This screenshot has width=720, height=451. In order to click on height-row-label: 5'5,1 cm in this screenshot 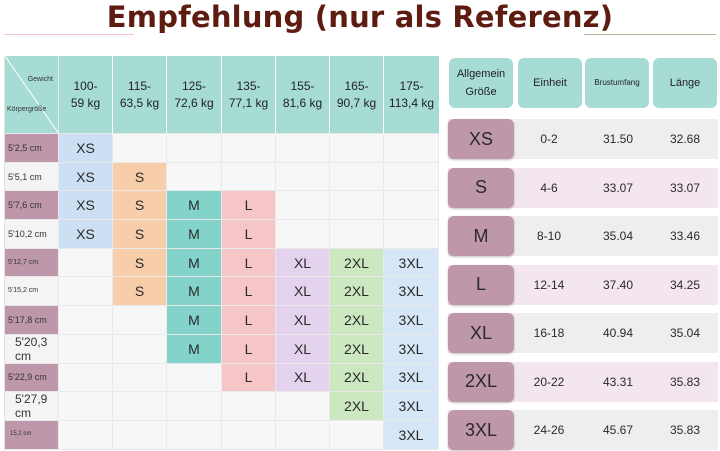, I will do `click(32, 177)`.